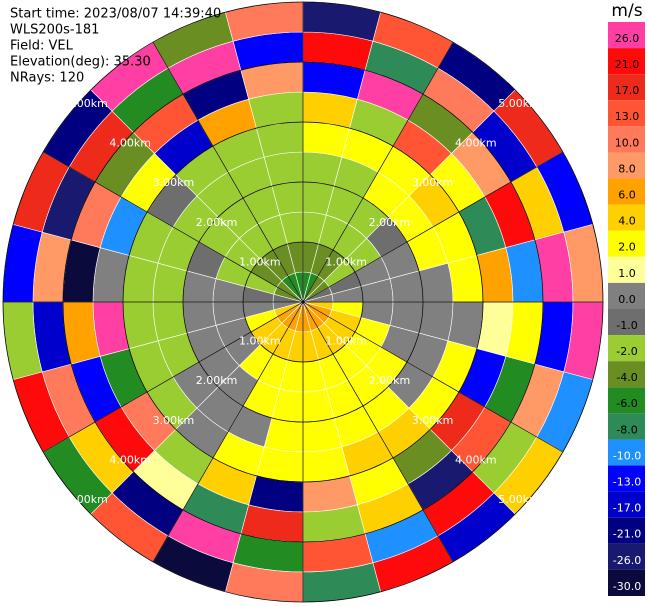 Image resolution: width=647 pixels, height=607 pixels. Describe the element at coordinates (627, 273) in the screenshot. I see `colorbar-label: 1.0` at that location.